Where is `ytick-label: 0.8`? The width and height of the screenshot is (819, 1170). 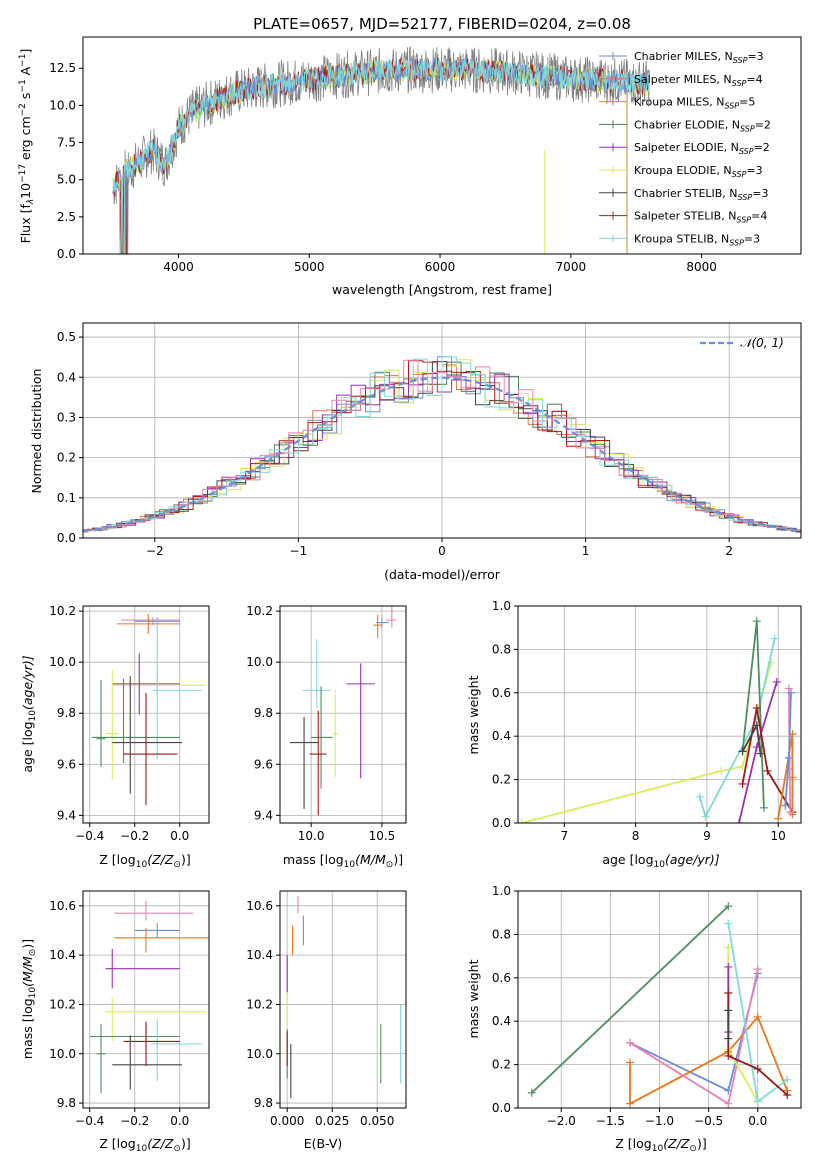 ytick-label: 0.8 is located at coordinates (501, 649).